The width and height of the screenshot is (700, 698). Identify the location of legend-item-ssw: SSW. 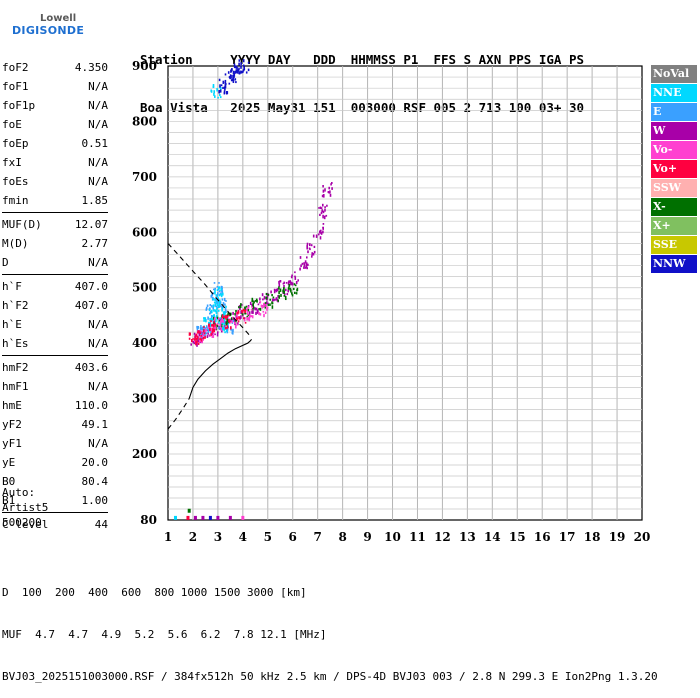
(674, 187).